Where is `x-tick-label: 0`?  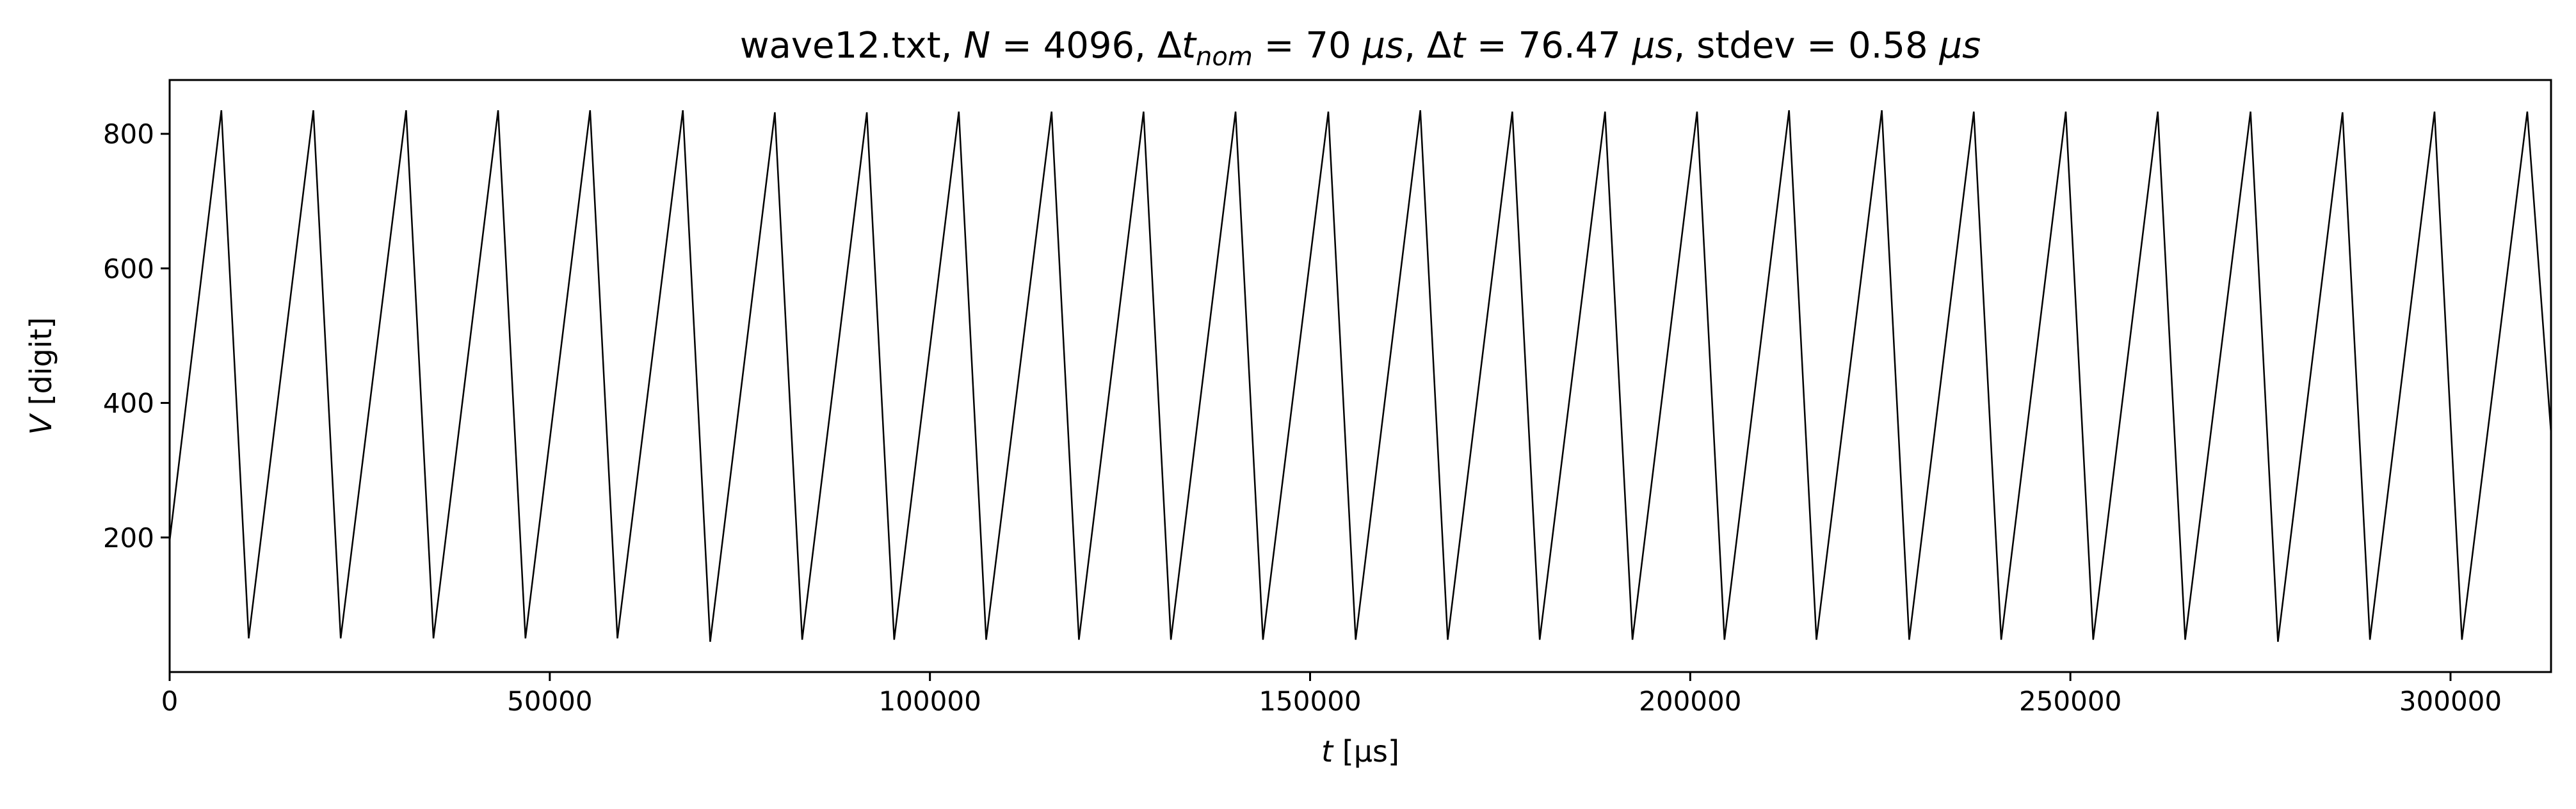
x-tick-label: 0 is located at coordinates (170, 701).